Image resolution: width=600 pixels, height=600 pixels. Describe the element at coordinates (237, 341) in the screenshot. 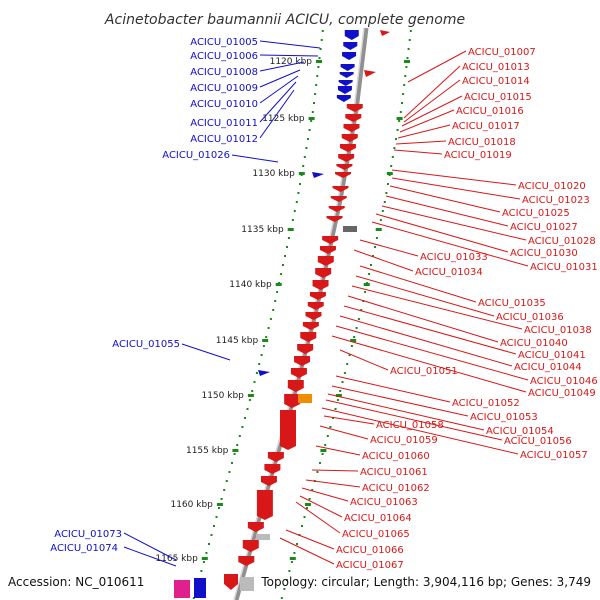

I see `tick-label: 1145 kbp` at that location.